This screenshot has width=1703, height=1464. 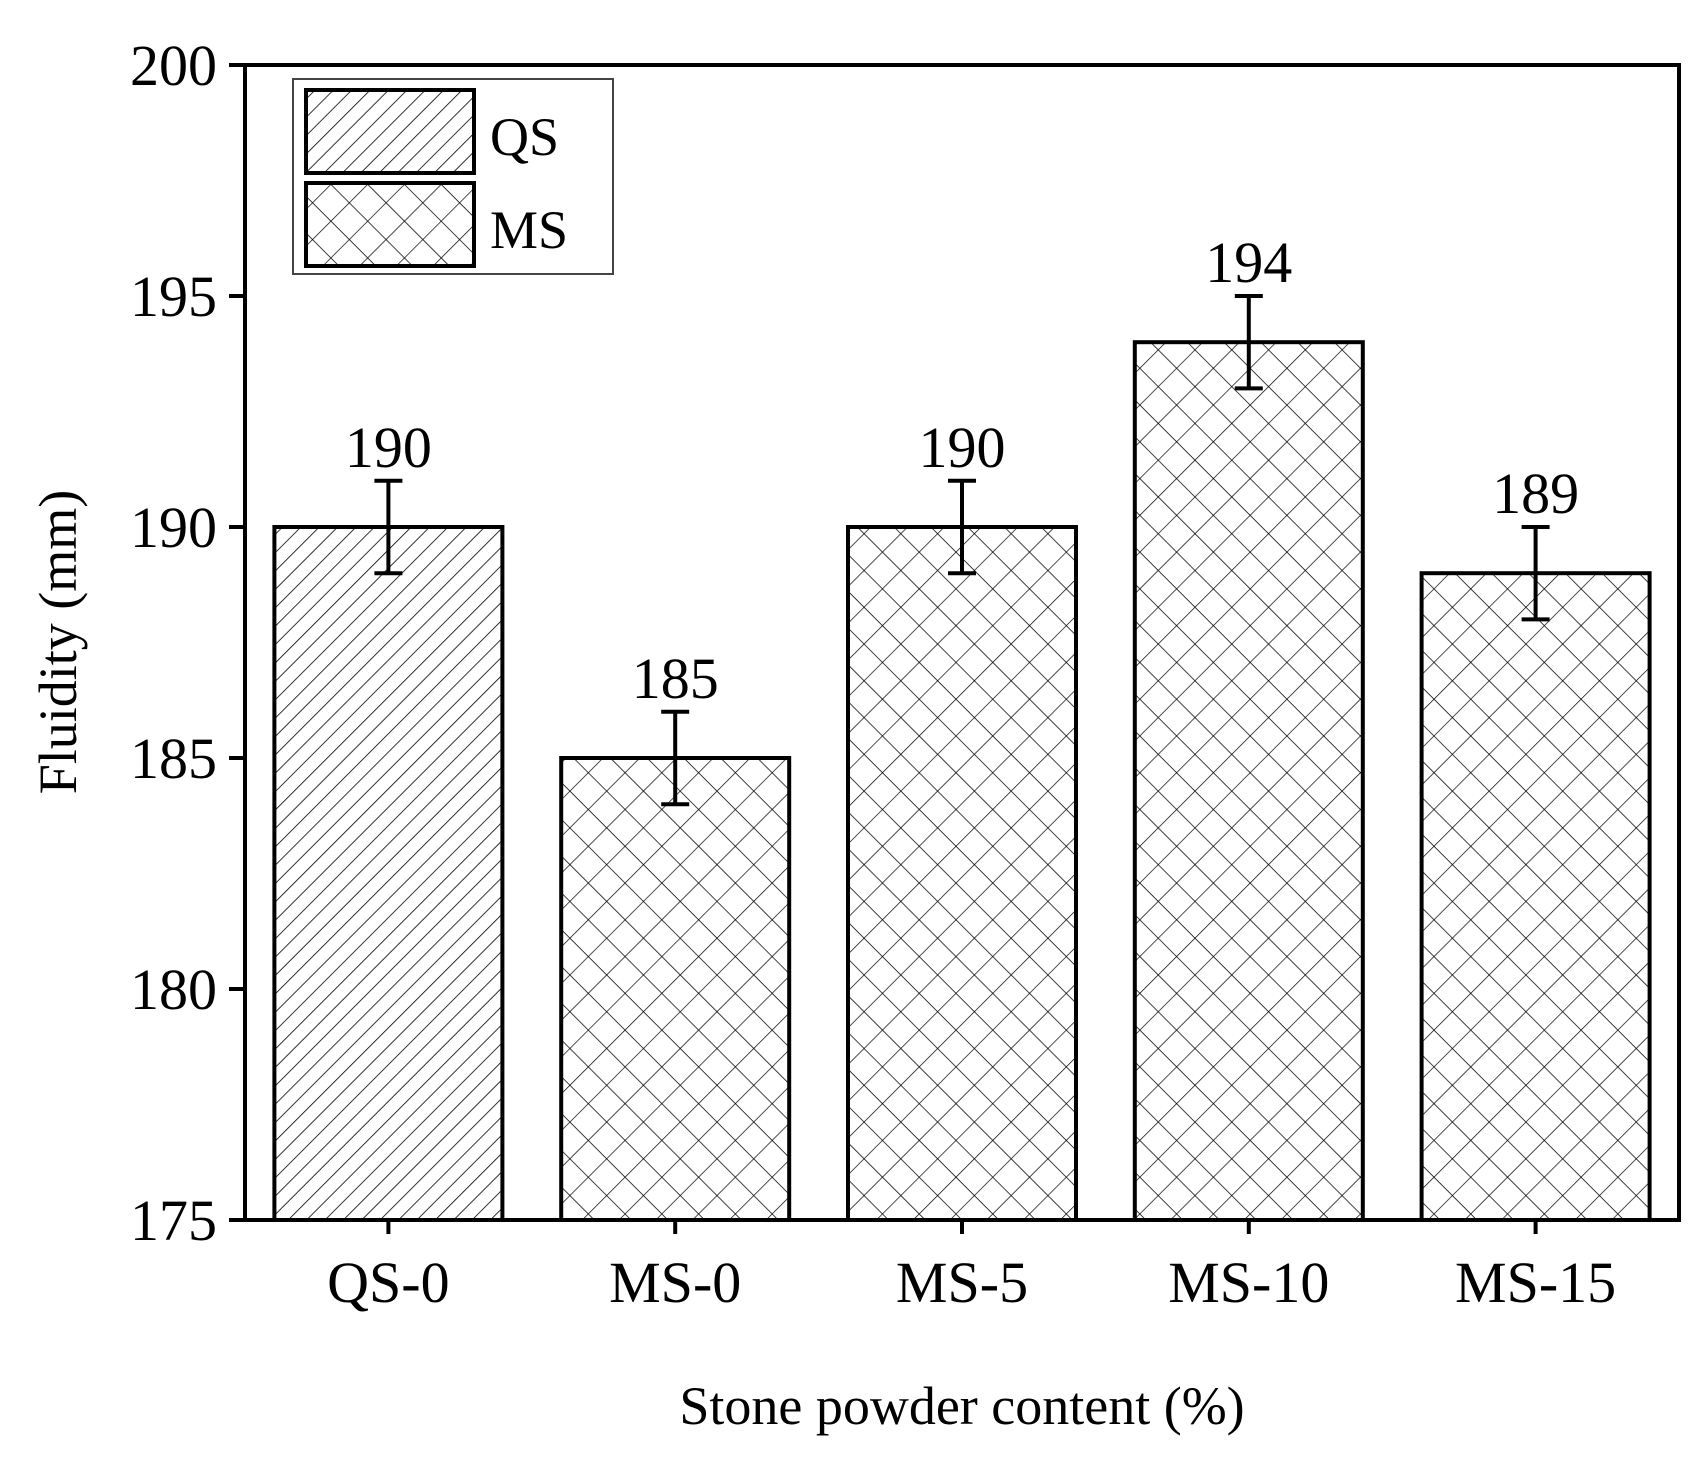 What do you see at coordinates (390, 131) in the screenshot?
I see `legend-swatch-qs` at bounding box center [390, 131].